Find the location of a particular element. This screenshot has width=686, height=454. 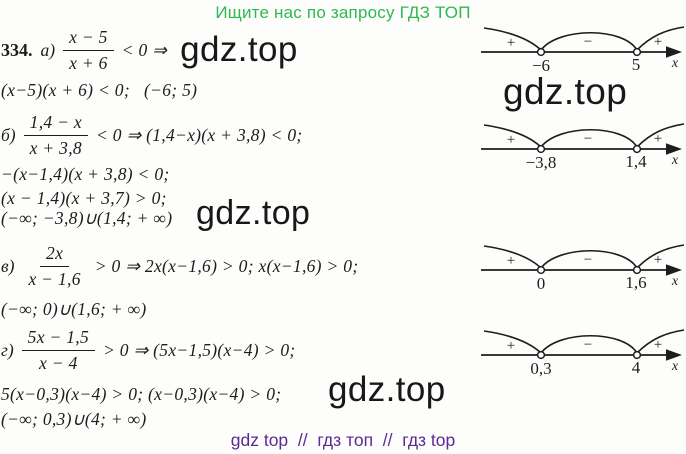

part-v-label: в) is located at coordinates (8, 266).